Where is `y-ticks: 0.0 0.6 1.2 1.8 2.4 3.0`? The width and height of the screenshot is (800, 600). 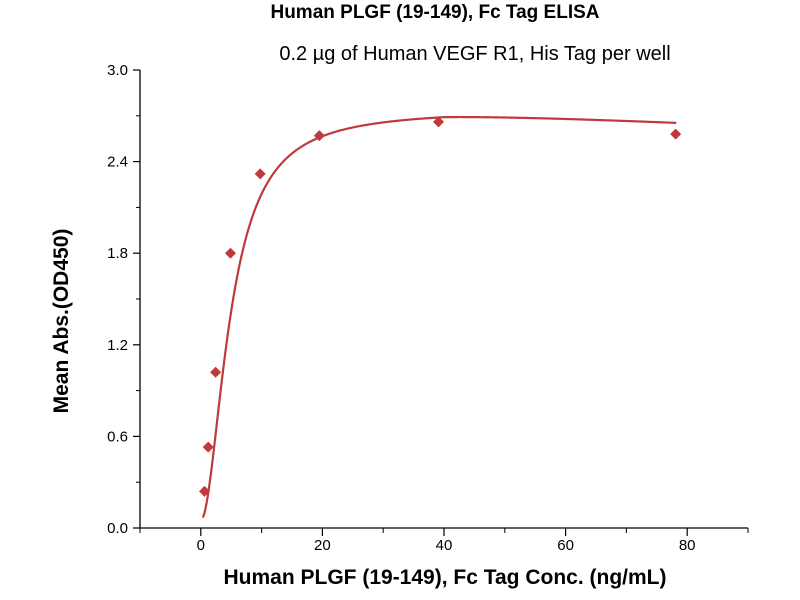
y-ticks: 0.0 0.6 1.2 1.8 2.4 3.0 is located at coordinates (123, 299).